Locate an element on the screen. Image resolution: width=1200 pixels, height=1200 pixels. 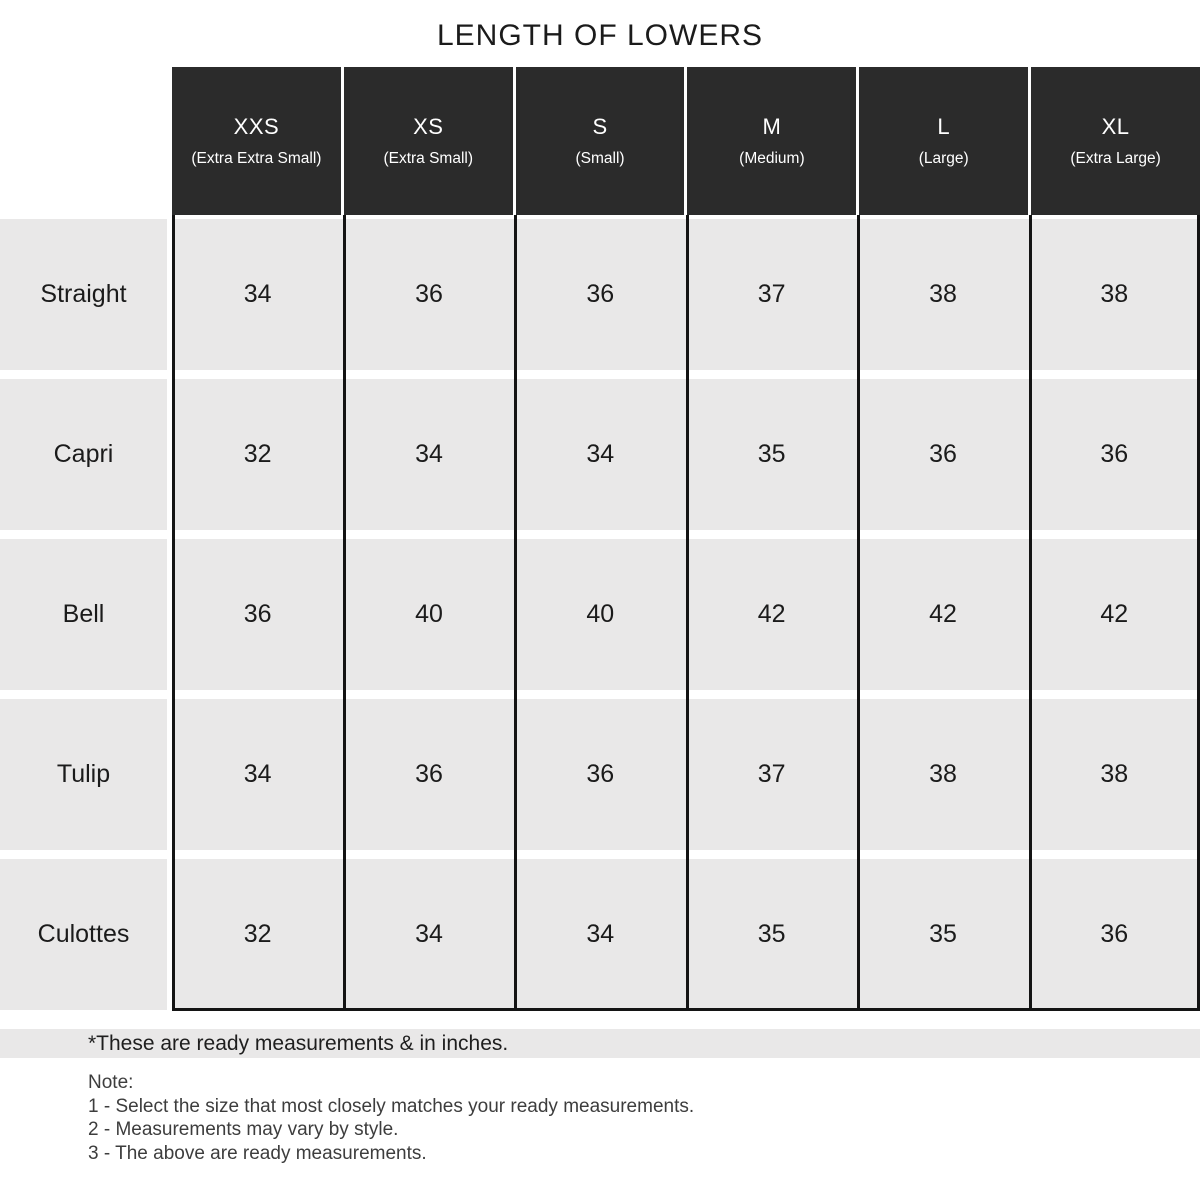
table-row-capri: Capri 32 34 34 35 36 36 is located at coordinates (600, 454).